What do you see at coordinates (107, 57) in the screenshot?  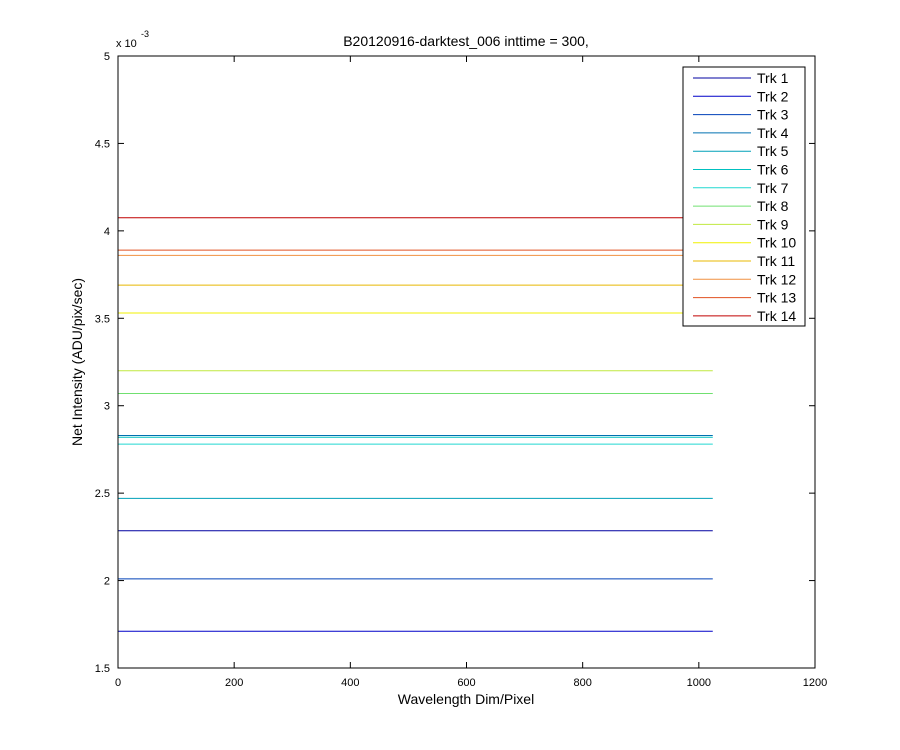 I see `y-tick-label: 5` at bounding box center [107, 57].